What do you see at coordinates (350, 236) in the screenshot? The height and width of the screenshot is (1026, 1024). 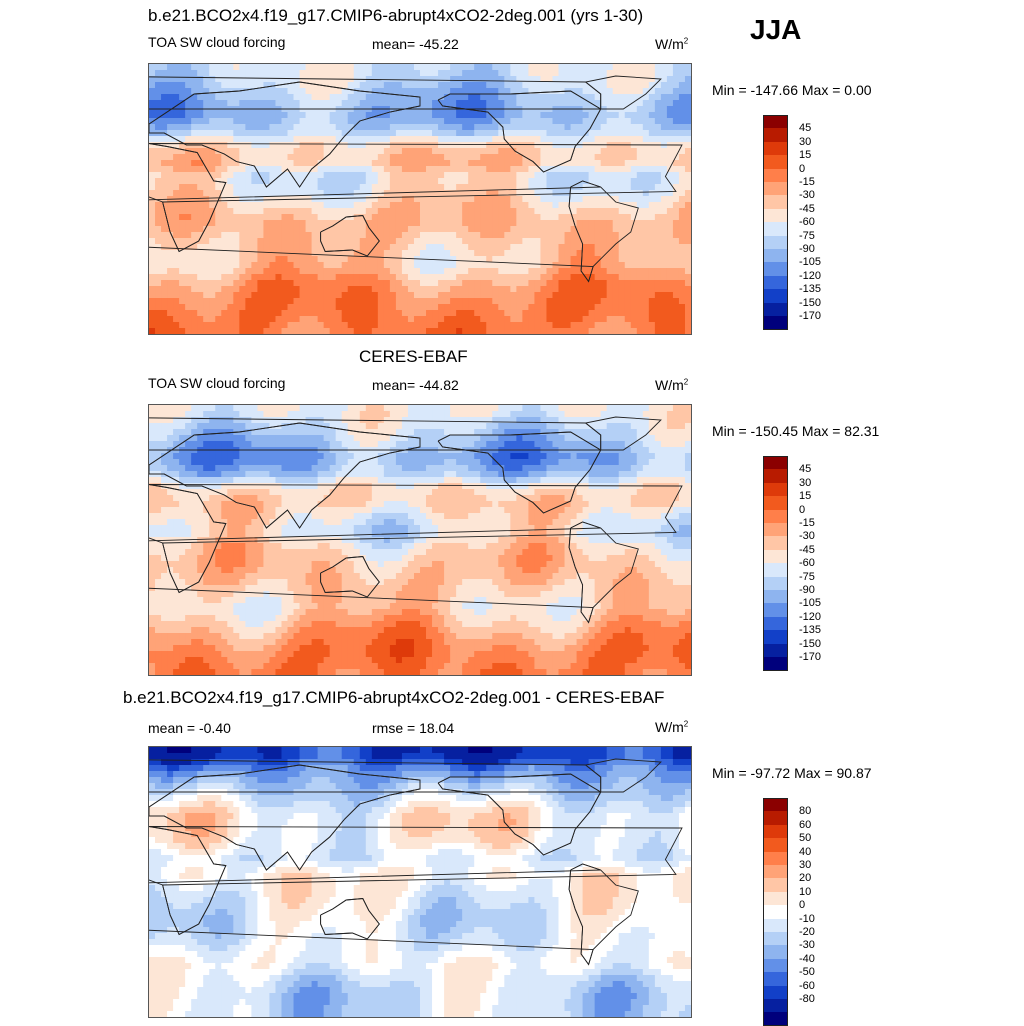 I see `coastline` at bounding box center [350, 236].